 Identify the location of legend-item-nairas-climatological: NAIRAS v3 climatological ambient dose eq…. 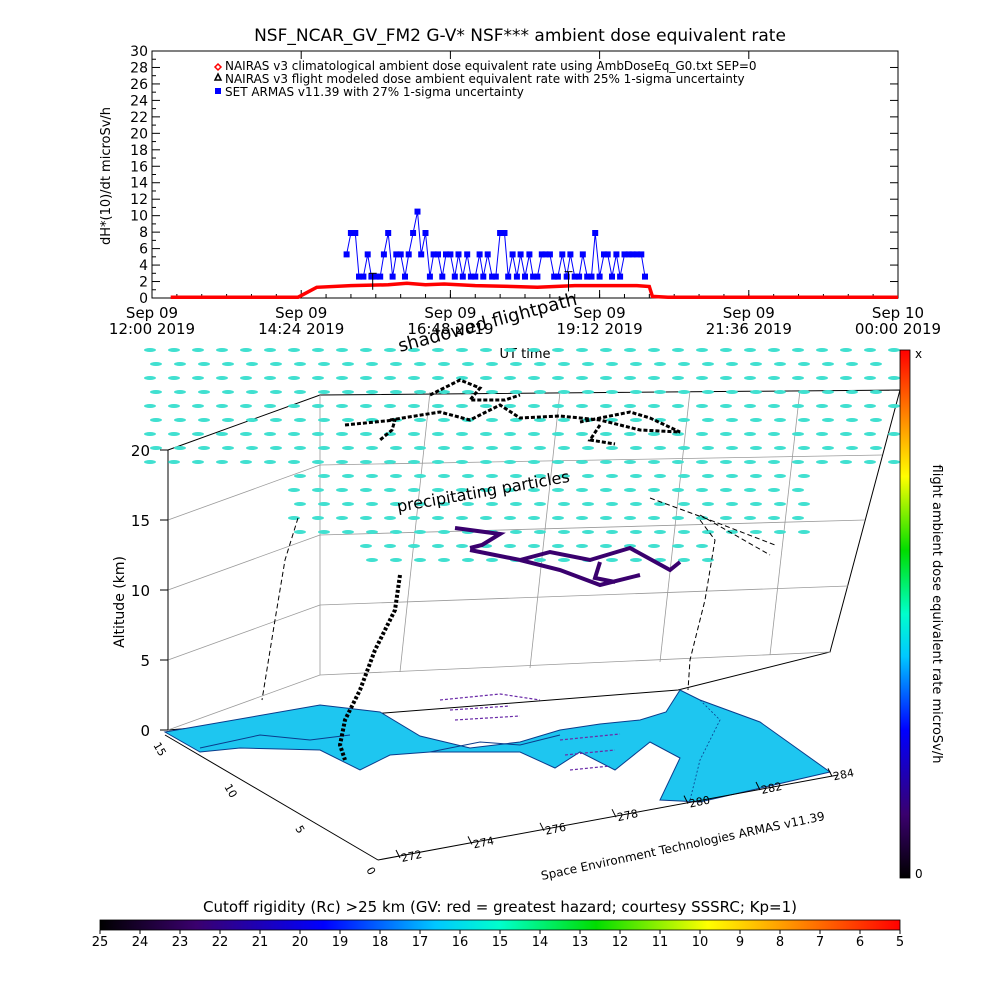
(485, 66).